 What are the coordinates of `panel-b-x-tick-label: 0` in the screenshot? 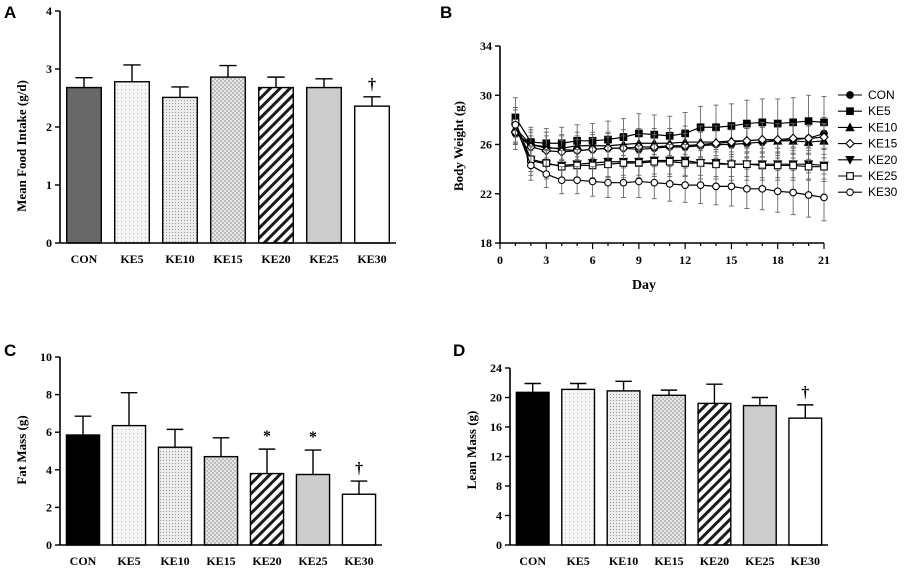 It's located at (500, 260).